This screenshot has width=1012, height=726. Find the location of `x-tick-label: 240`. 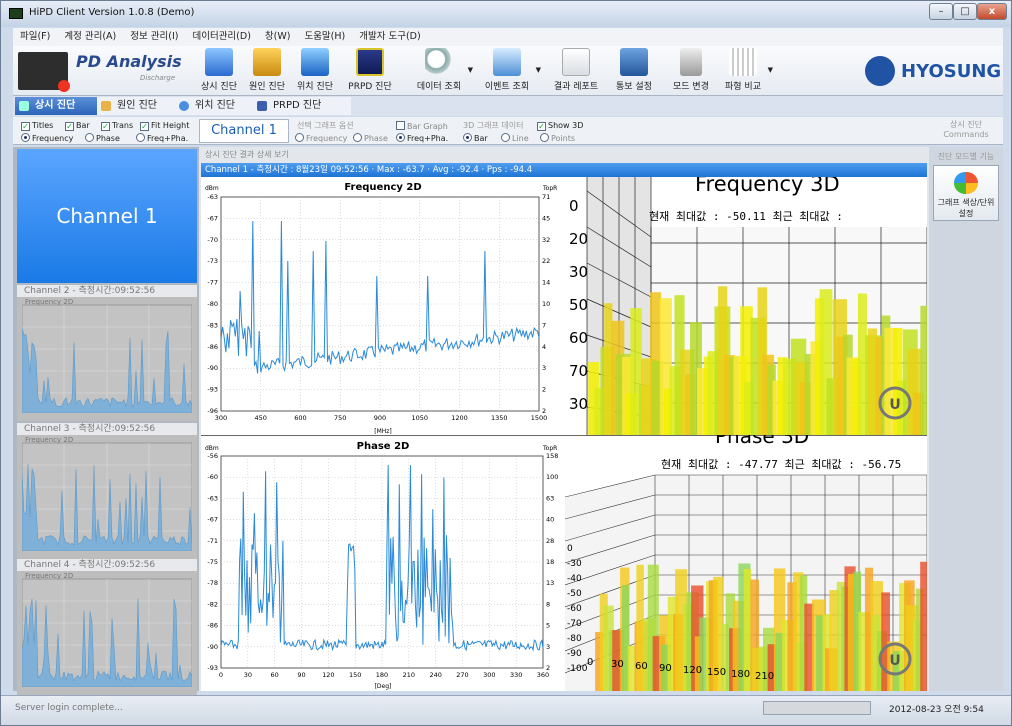

x-tick-label: 240 is located at coordinates (435, 675).